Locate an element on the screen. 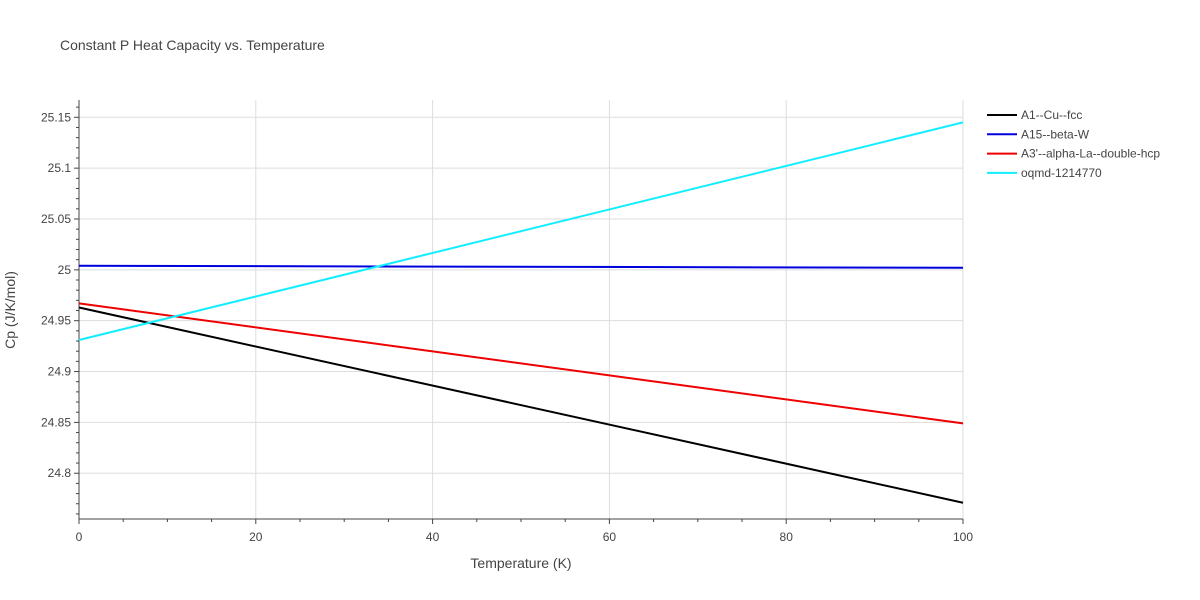 The image size is (1200, 600). y-tick-label: 25.15 is located at coordinates (56, 117).